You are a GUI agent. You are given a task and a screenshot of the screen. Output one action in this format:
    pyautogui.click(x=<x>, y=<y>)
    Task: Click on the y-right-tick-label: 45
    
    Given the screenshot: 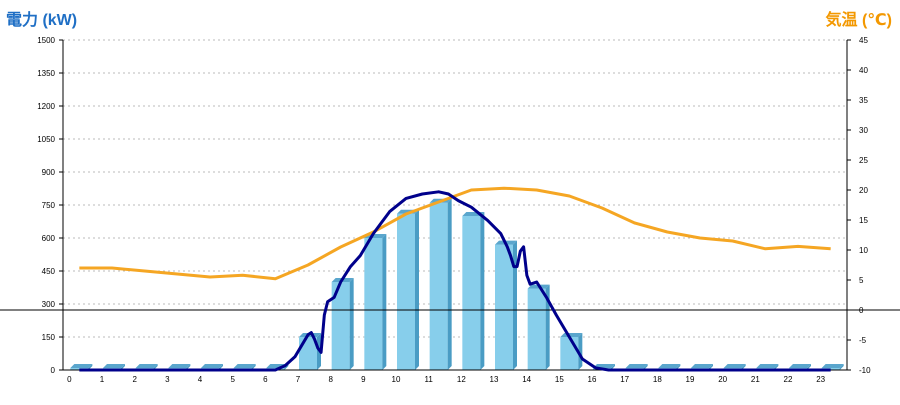 What is the action you would take?
    pyautogui.click(x=863, y=40)
    